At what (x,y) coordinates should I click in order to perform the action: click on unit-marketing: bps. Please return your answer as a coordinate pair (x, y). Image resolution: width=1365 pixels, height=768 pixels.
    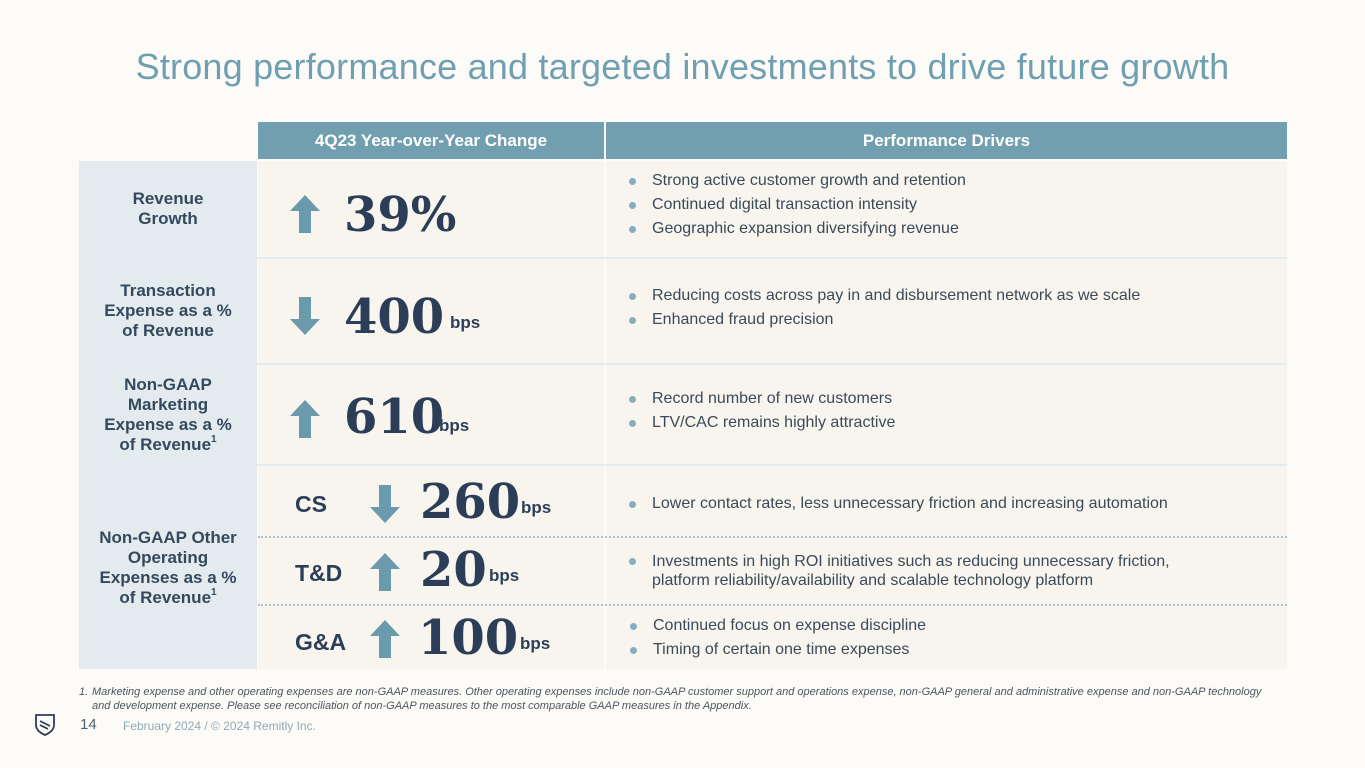
    Looking at the image, I should click on (454, 425).